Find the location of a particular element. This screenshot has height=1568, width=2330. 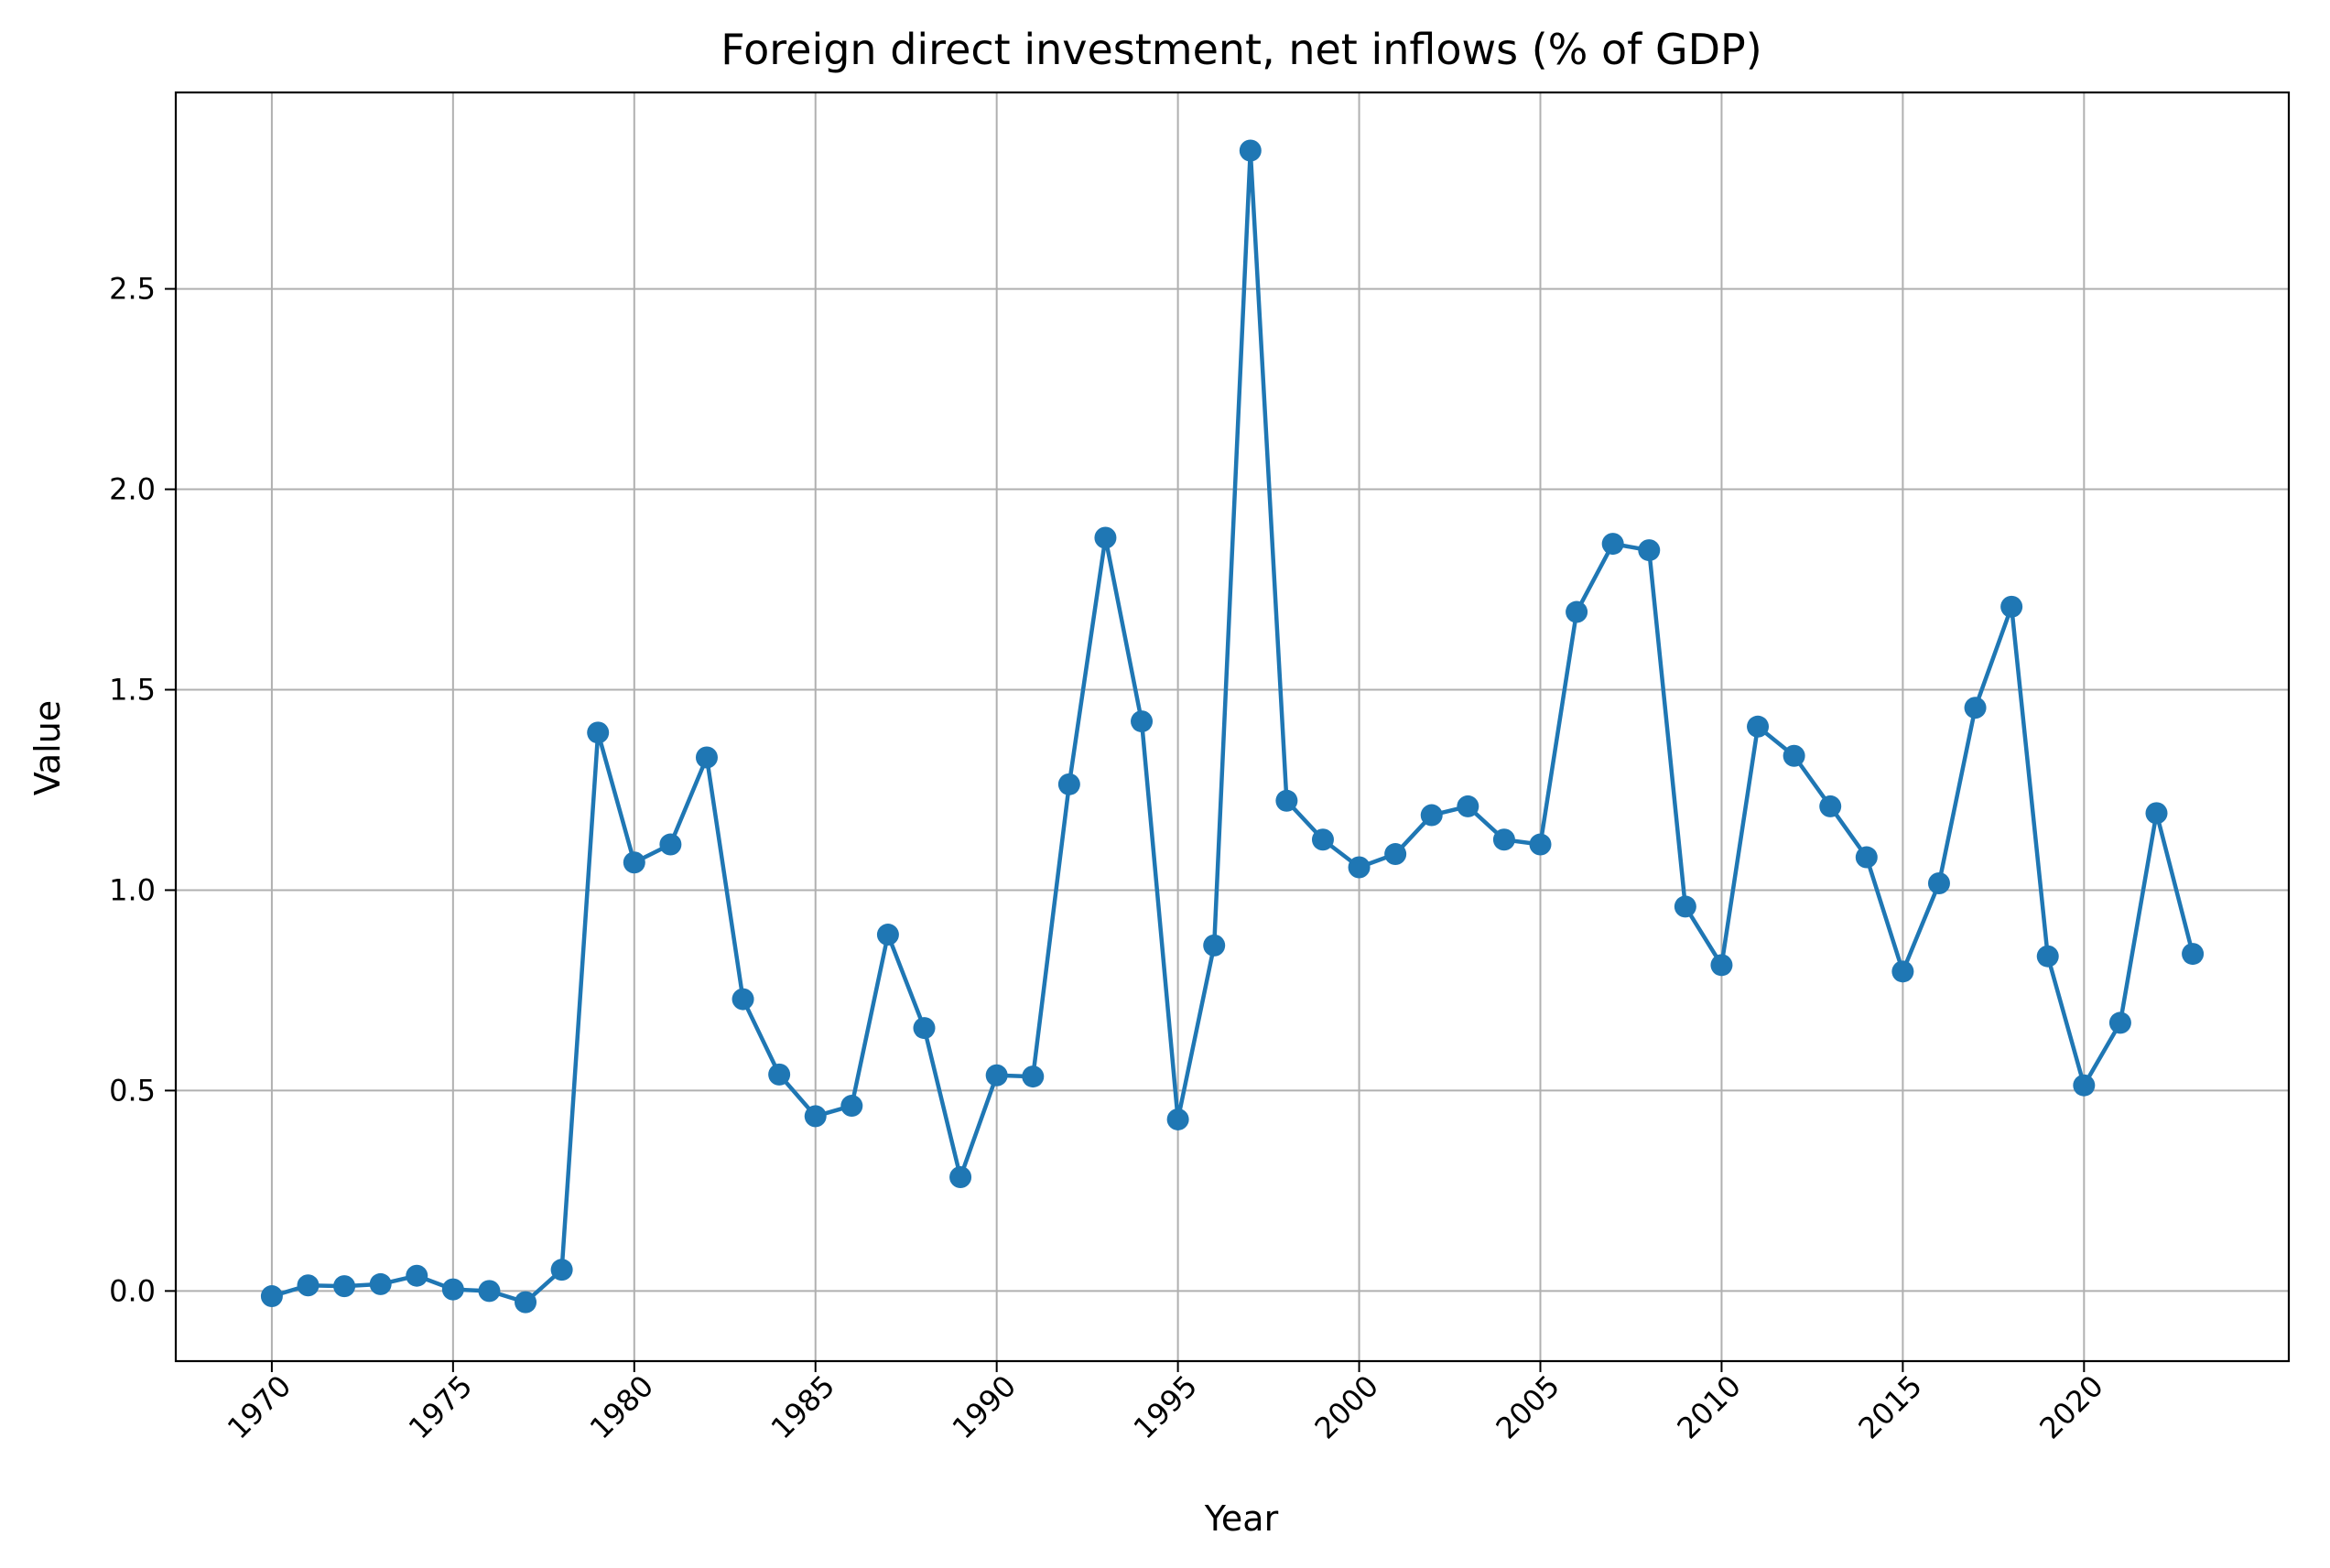

y-tick-label: 1.0 is located at coordinates (132, 889).